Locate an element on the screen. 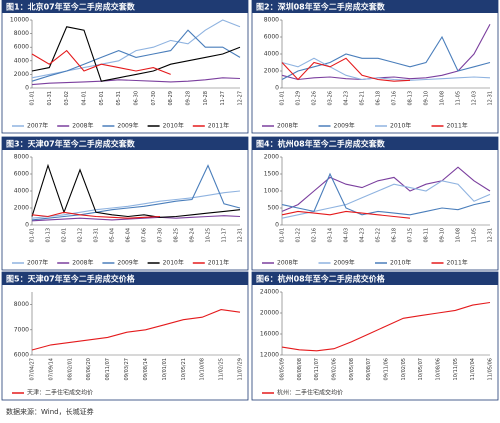  x-tick-label: 08-13 is located at coordinates (411, 98).